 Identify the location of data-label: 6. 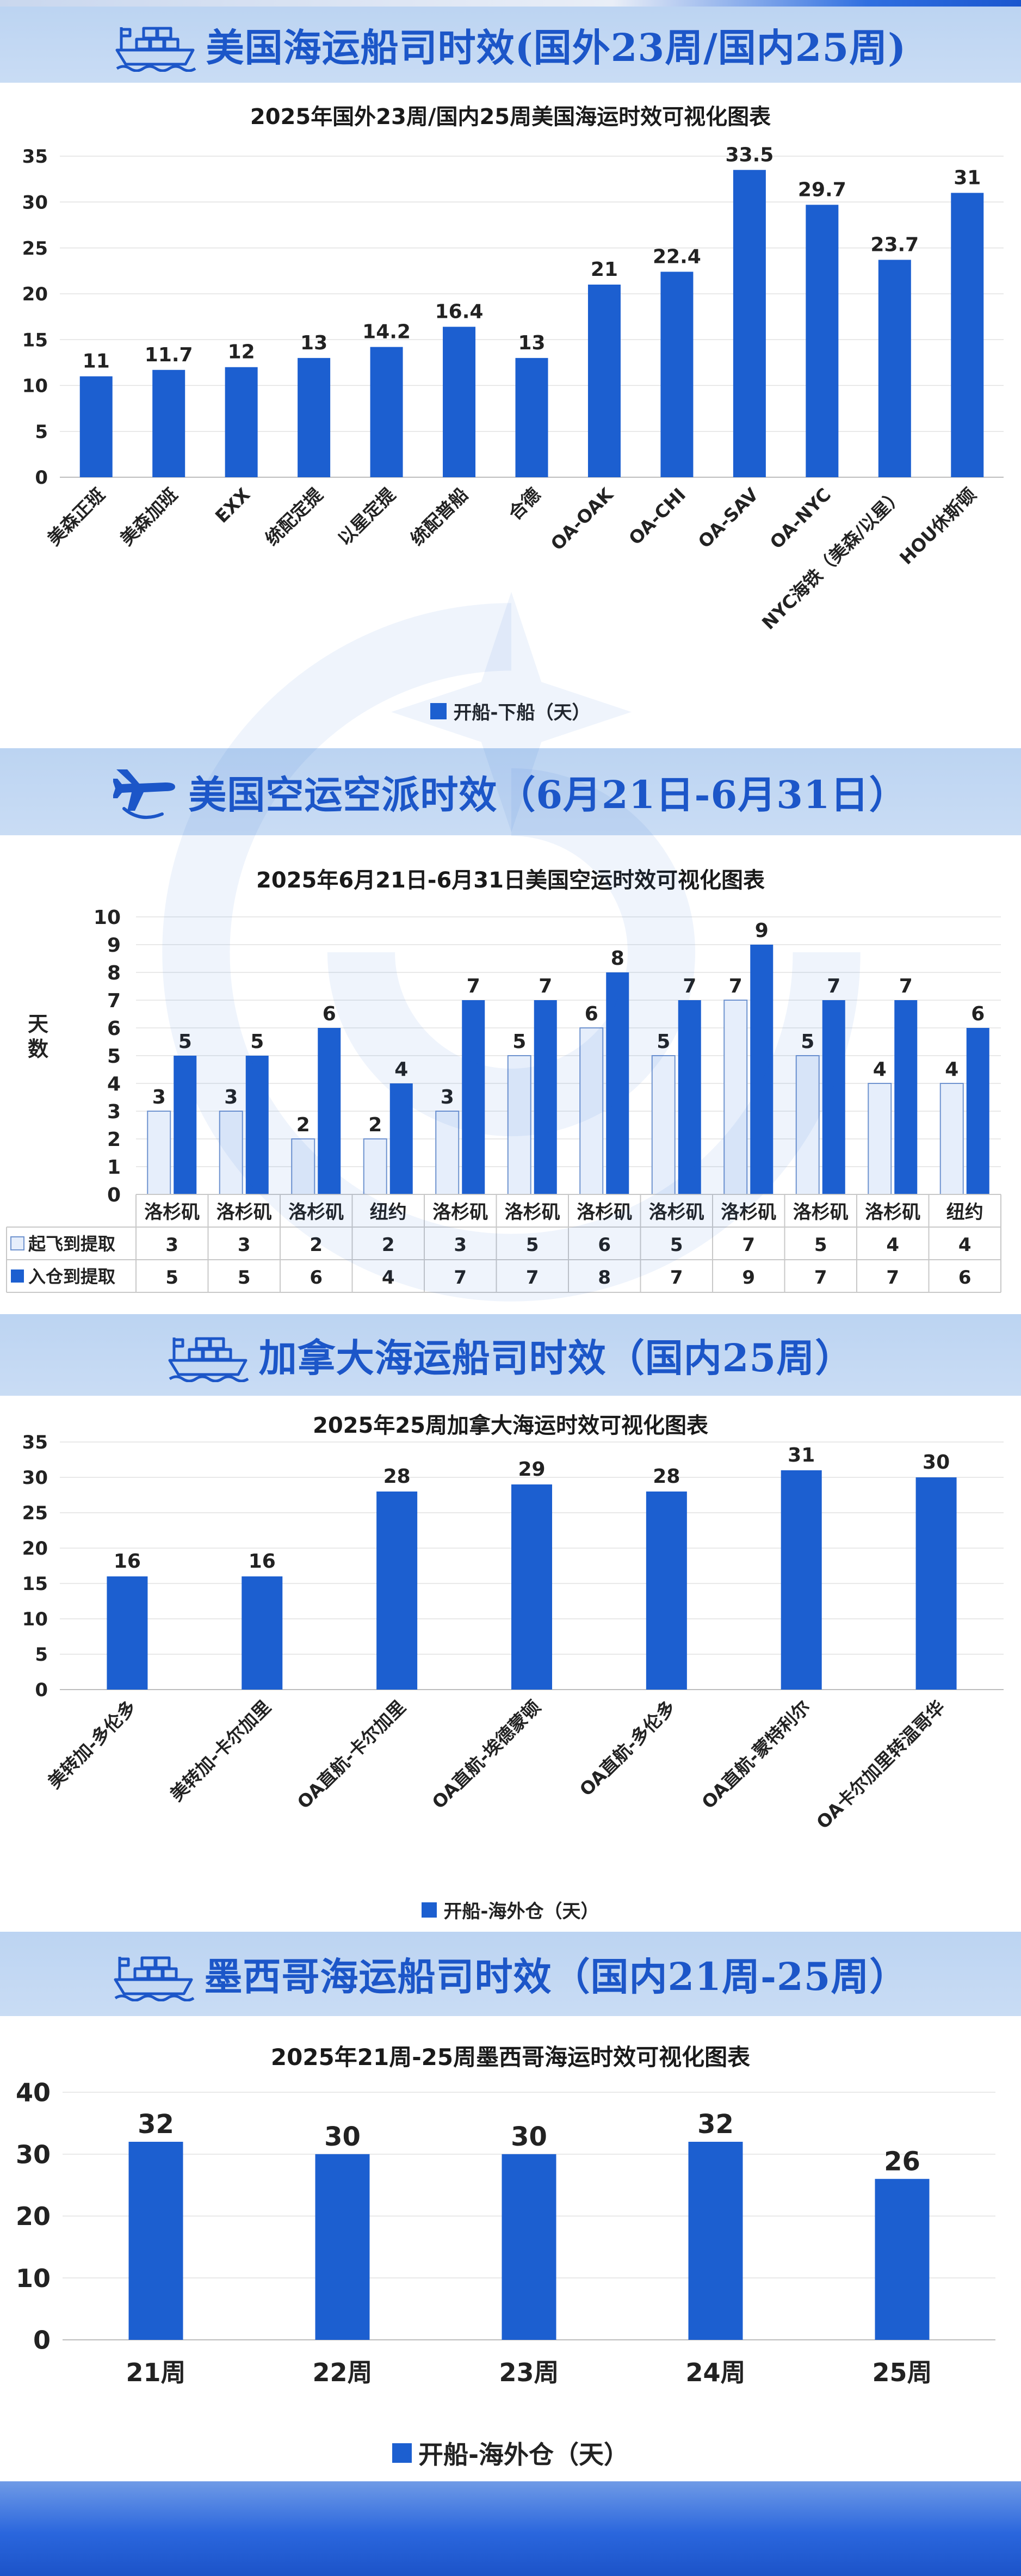
(330, 1014).